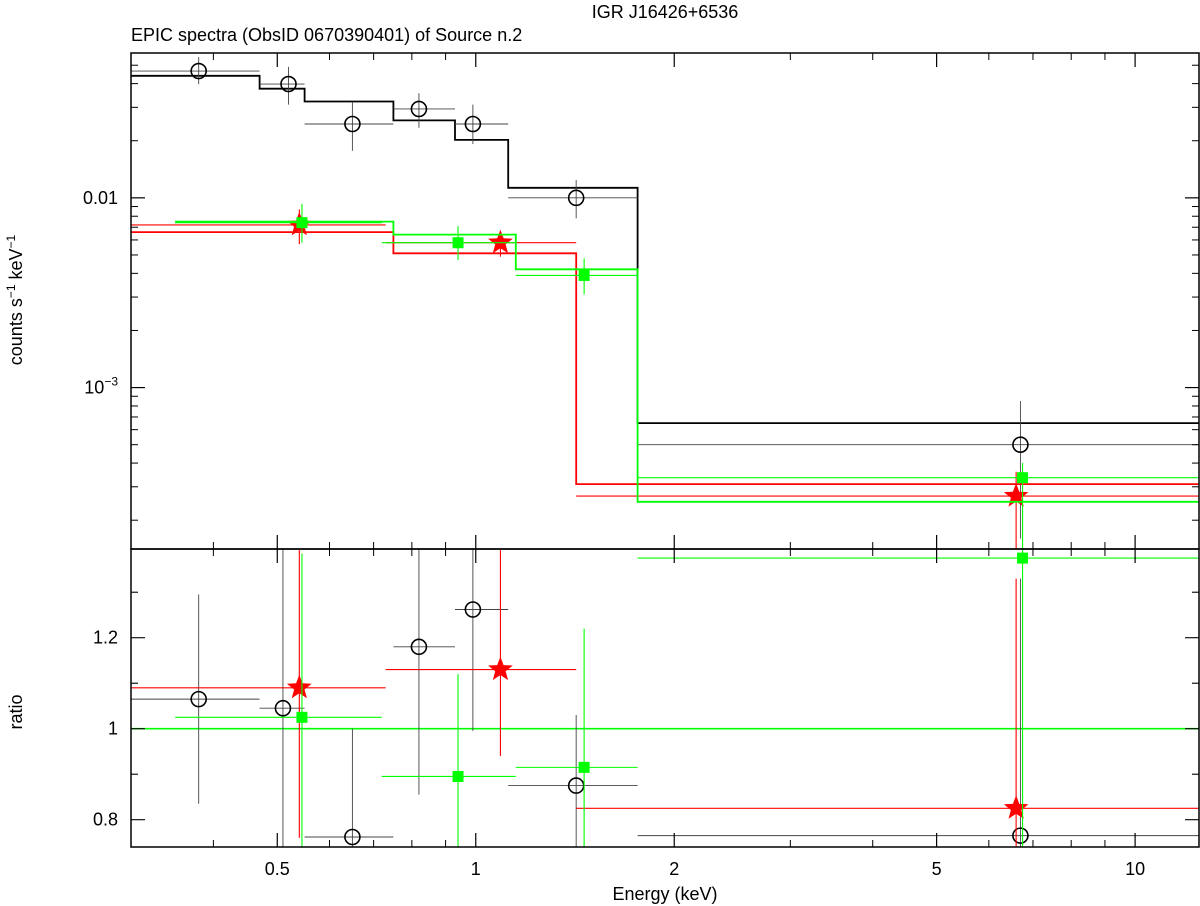  Describe the element at coordinates (665, 12) in the screenshot. I see `chart-title: IGR J16426+6536` at that location.